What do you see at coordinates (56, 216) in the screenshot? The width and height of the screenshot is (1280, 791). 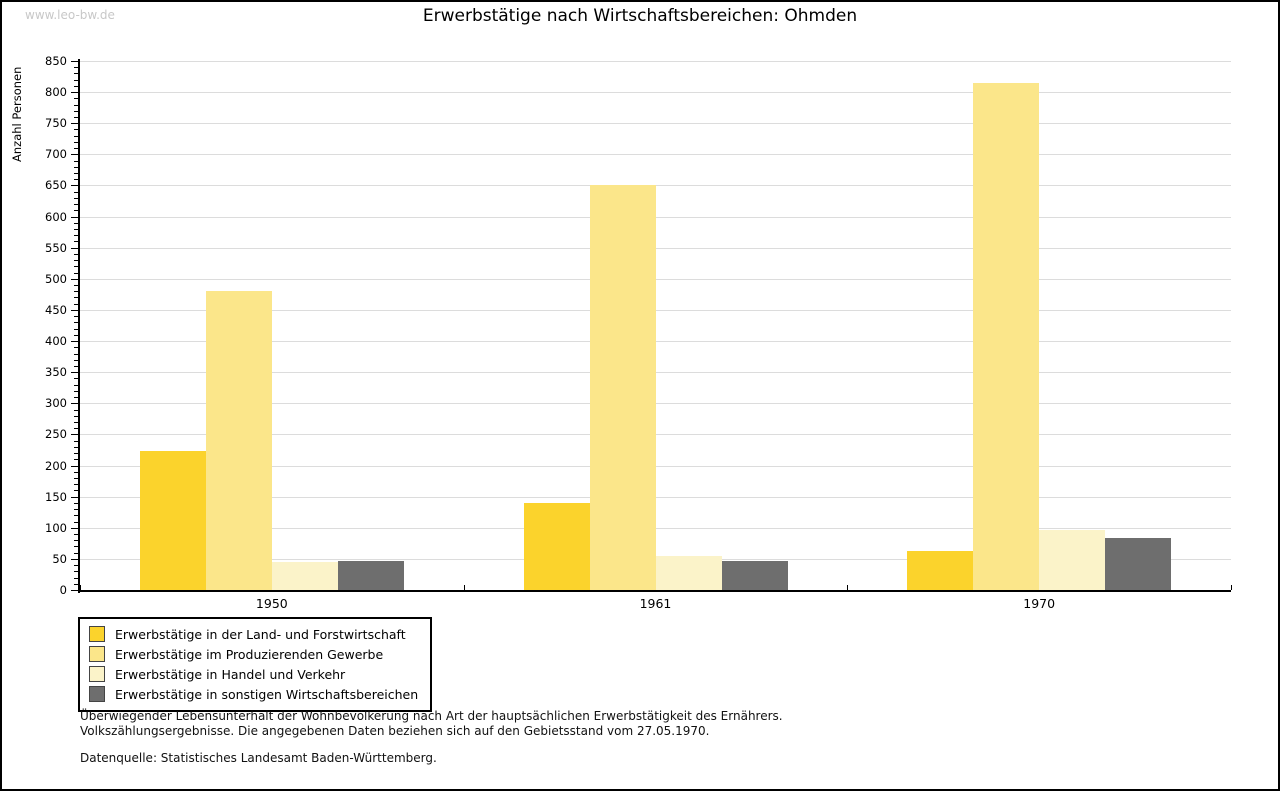 I see `y-tick-label: 600` at bounding box center [56, 216].